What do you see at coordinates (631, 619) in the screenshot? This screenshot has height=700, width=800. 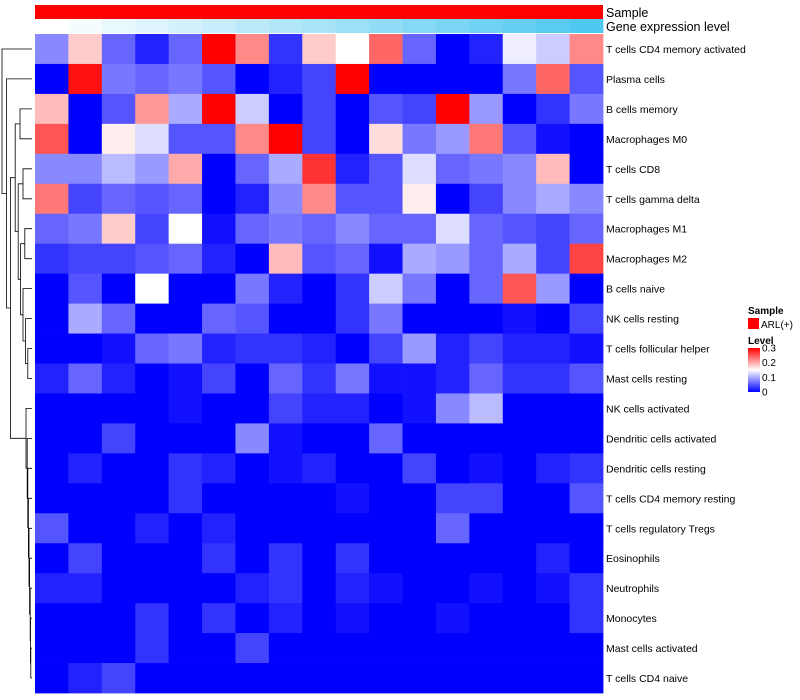 I see `row-label: Monocytes` at bounding box center [631, 619].